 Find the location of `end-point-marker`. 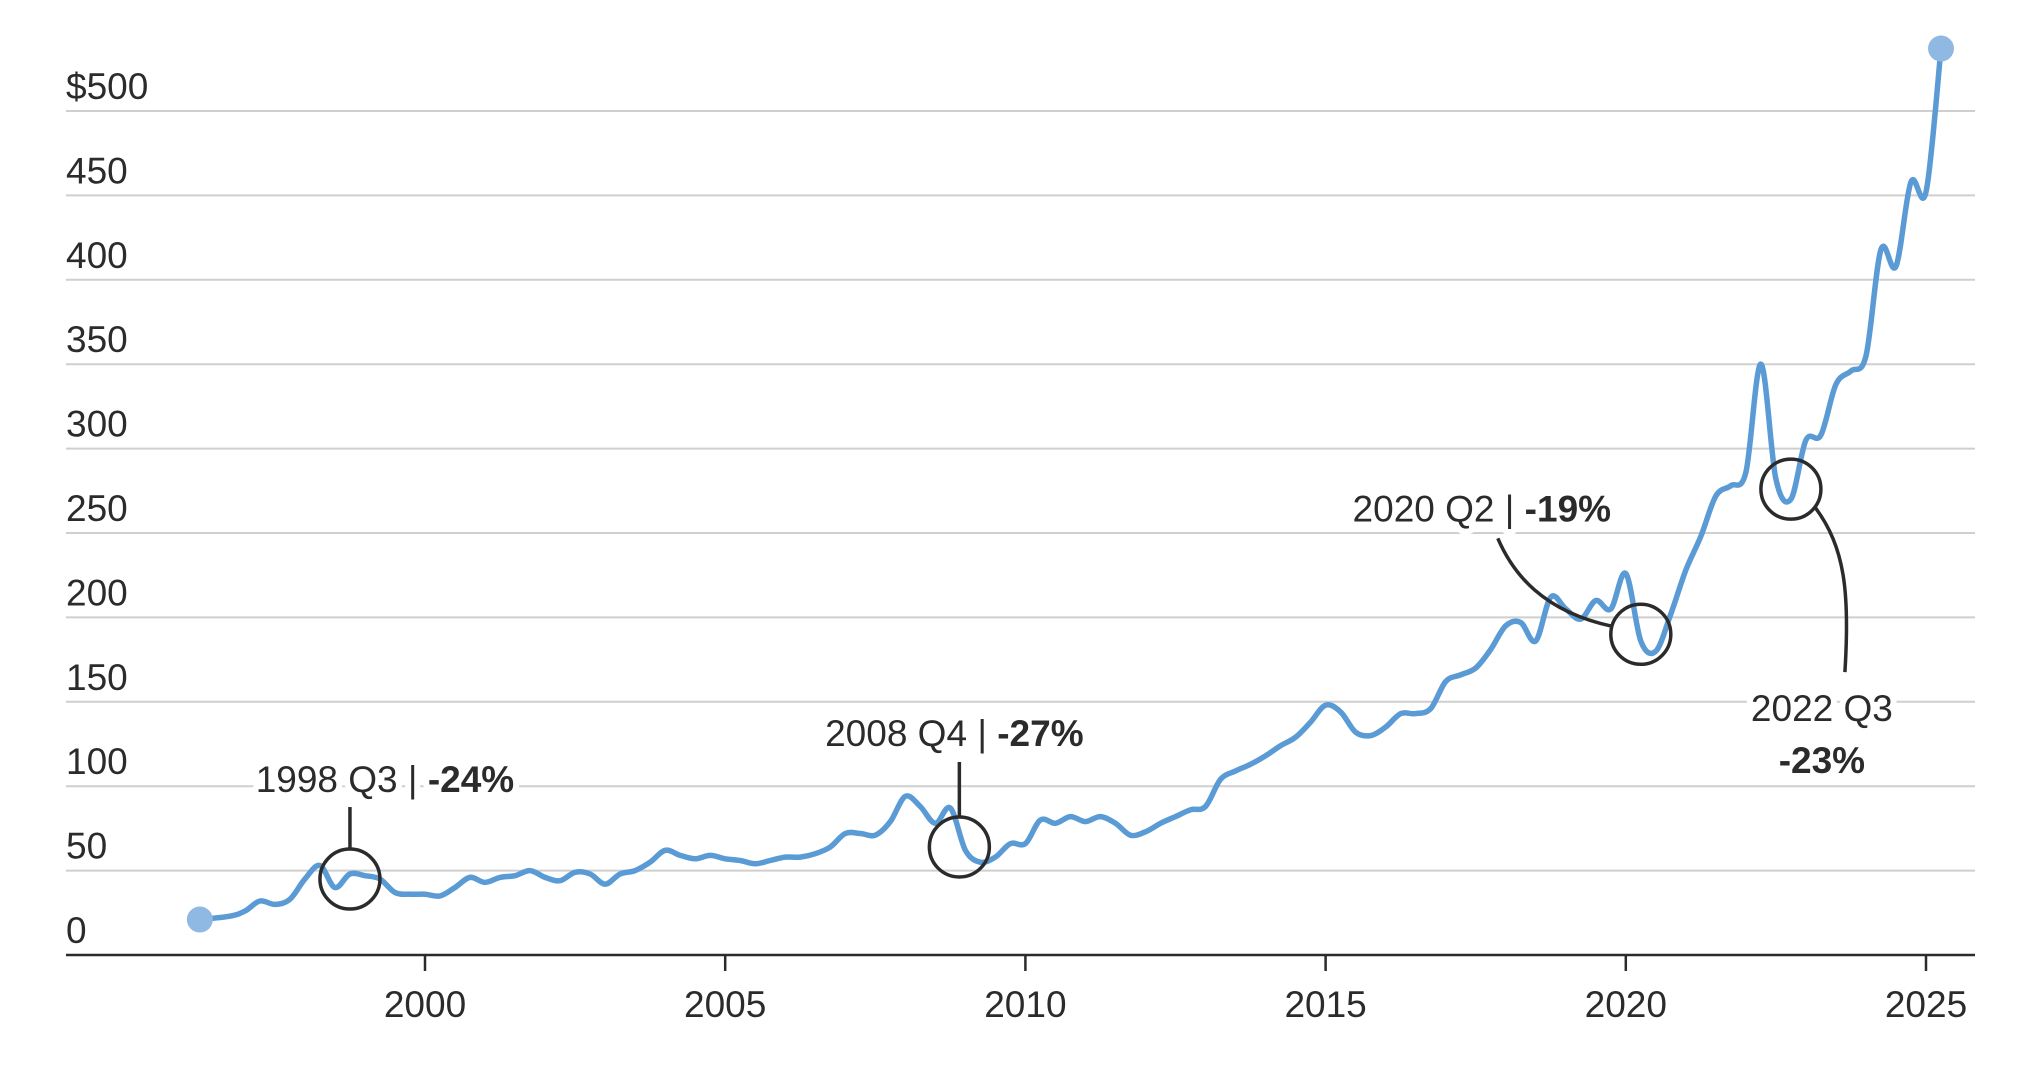

end-point-marker is located at coordinates (1941, 48).